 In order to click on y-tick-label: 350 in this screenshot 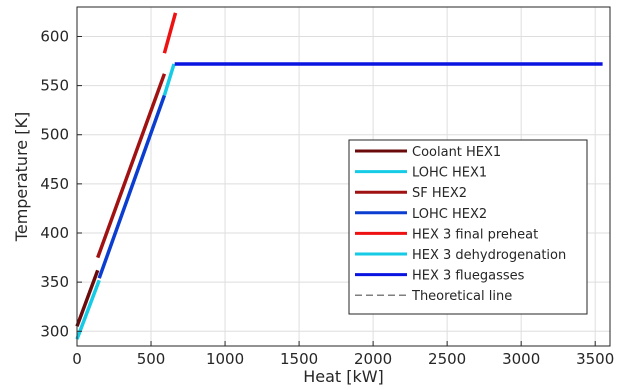, I will do `click(54, 282)`.